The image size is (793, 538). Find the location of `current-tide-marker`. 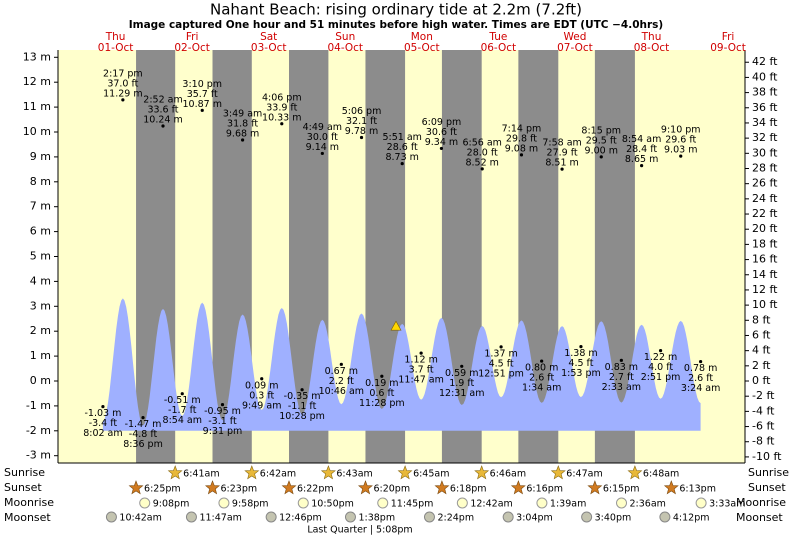

current-tide-marker is located at coordinates (396, 325).